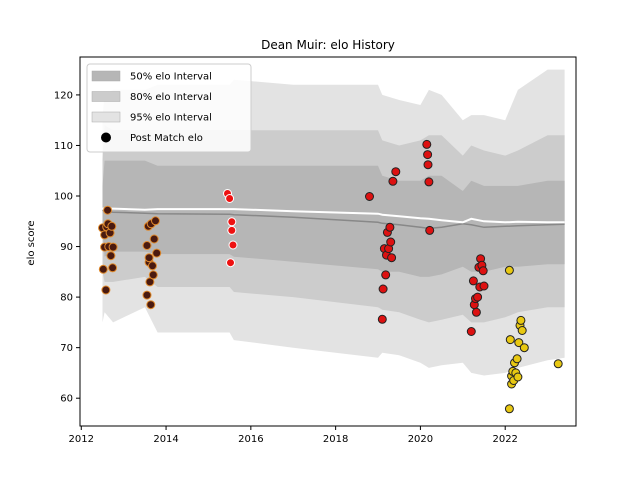 The height and width of the screenshot is (480, 640). Describe the element at coordinates (63, 197) in the screenshot. I see `y-tick-label: 100` at that location.